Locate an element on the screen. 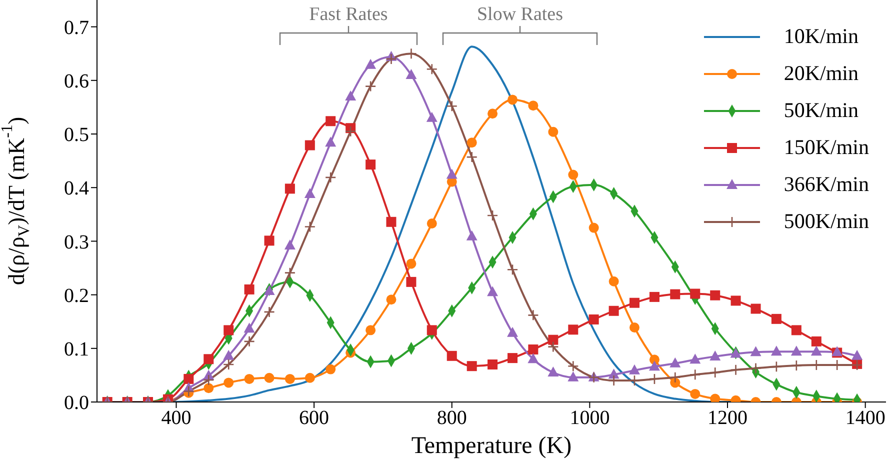  x-tick-label: 1400 is located at coordinates (865, 418).